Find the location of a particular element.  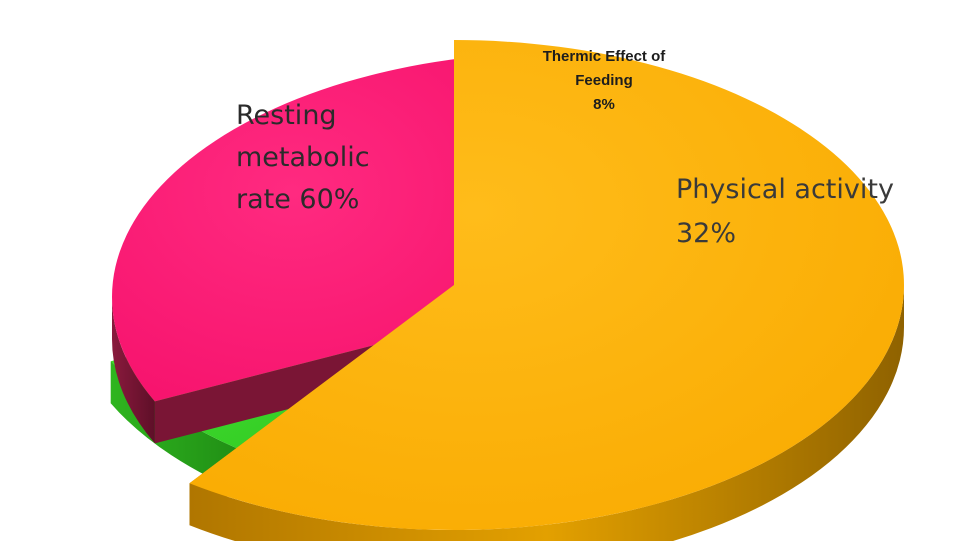

pie-slice-0-label: Resting metabolic rate 60% is located at coordinates (303, 157).